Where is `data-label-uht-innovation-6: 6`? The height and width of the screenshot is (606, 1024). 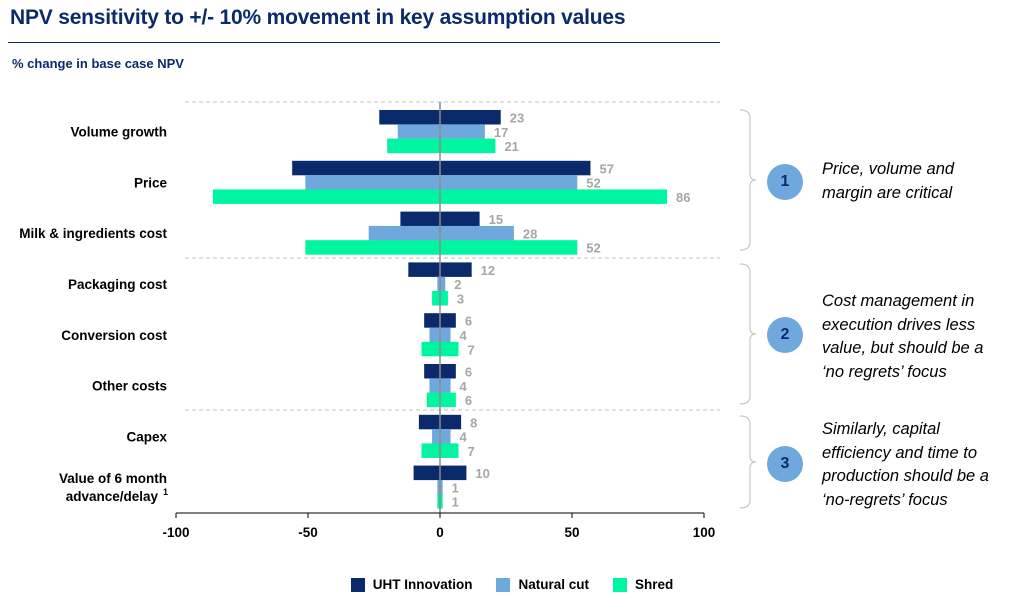
data-label-uht-innovation-6: 6 is located at coordinates (468, 372).